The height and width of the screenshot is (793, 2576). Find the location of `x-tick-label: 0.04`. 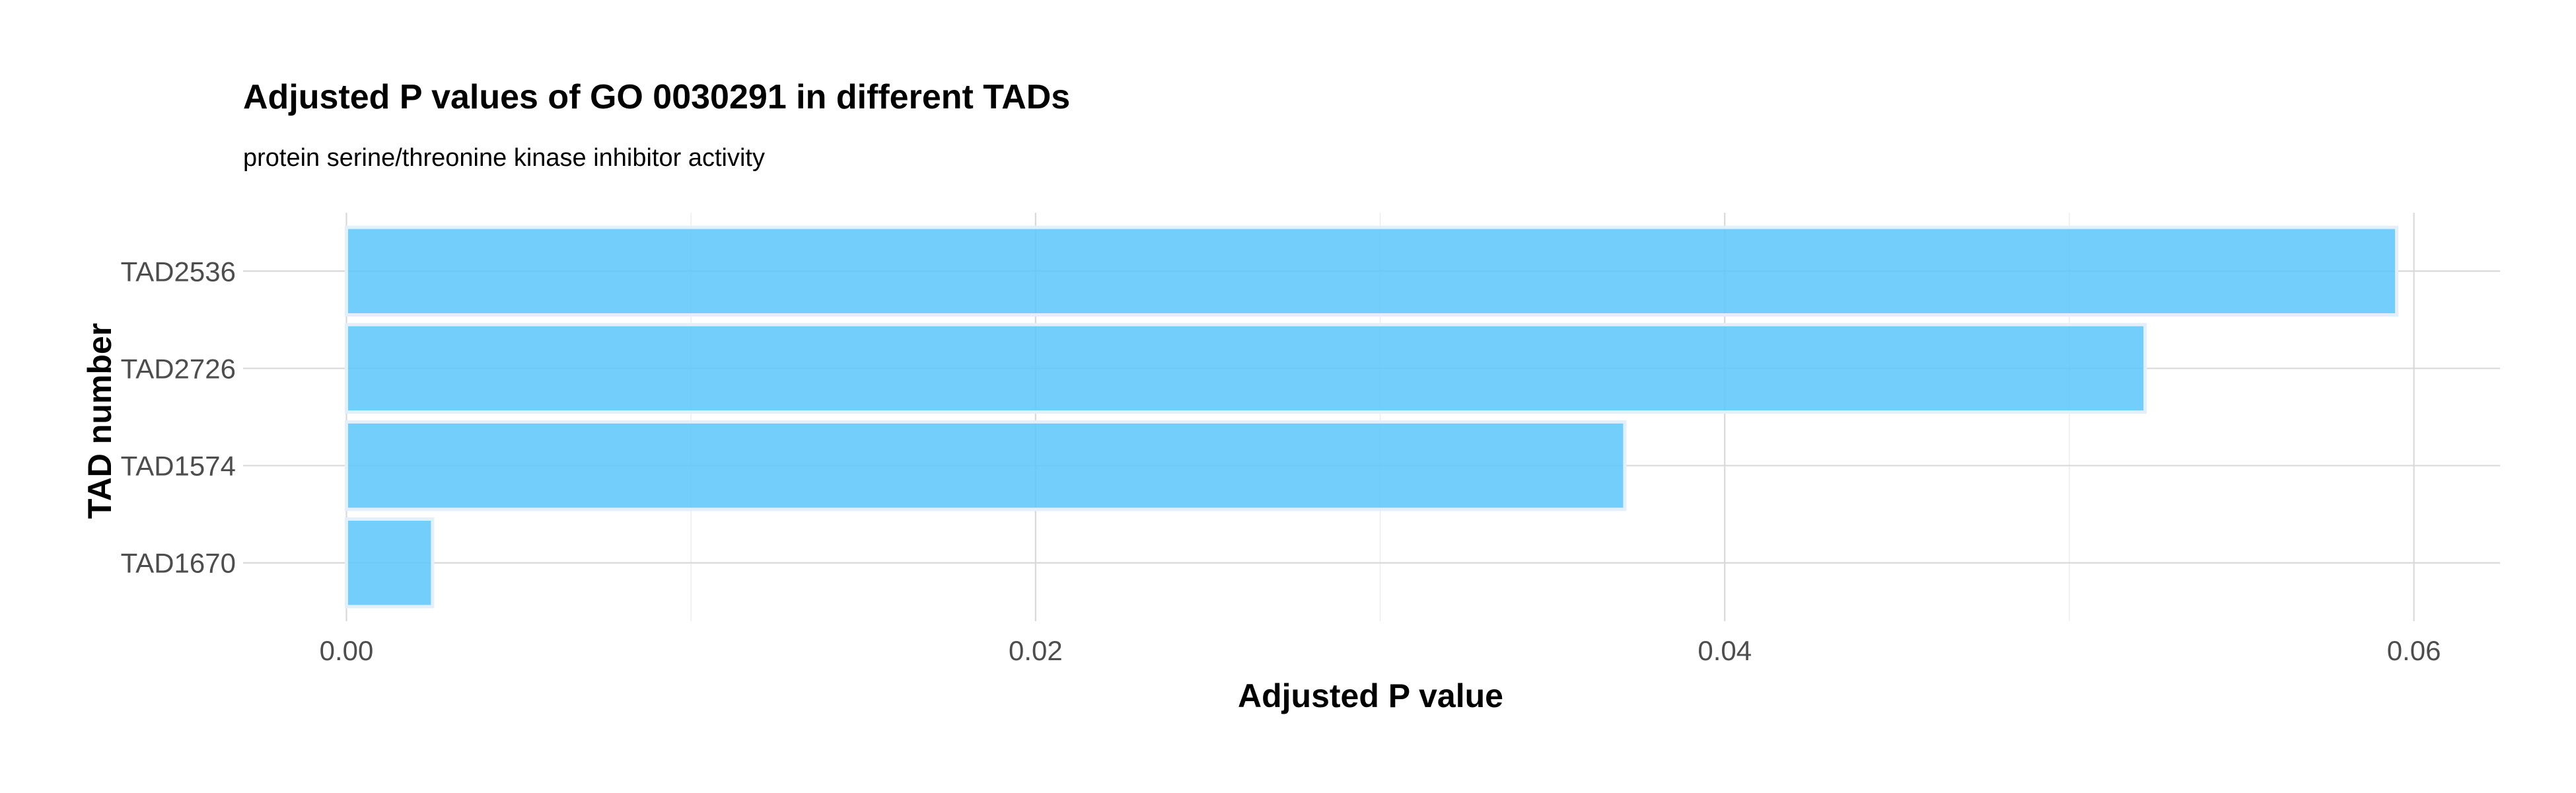

x-tick-label: 0.04 is located at coordinates (1725, 651).